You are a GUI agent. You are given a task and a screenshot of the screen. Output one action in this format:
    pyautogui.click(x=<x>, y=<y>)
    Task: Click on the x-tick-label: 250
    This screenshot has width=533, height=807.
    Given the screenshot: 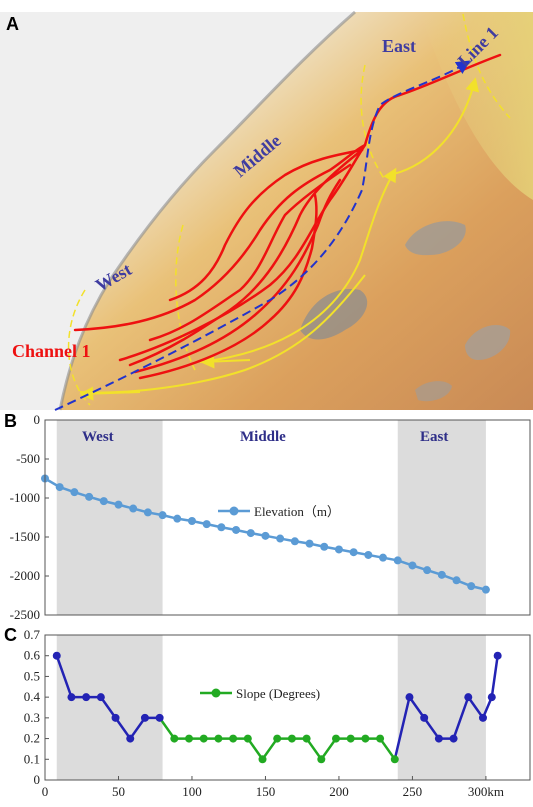 What is the action you would take?
    pyautogui.click(x=413, y=791)
    